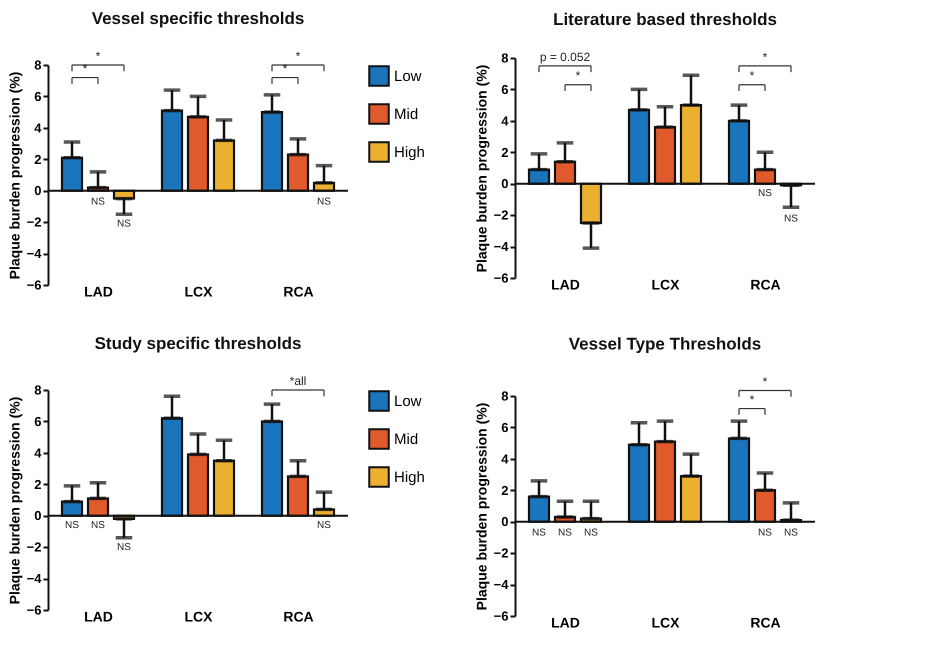 The width and height of the screenshot is (935, 654). What do you see at coordinates (198, 343) in the screenshot?
I see `chart-title: Study specific thresholds` at bounding box center [198, 343].